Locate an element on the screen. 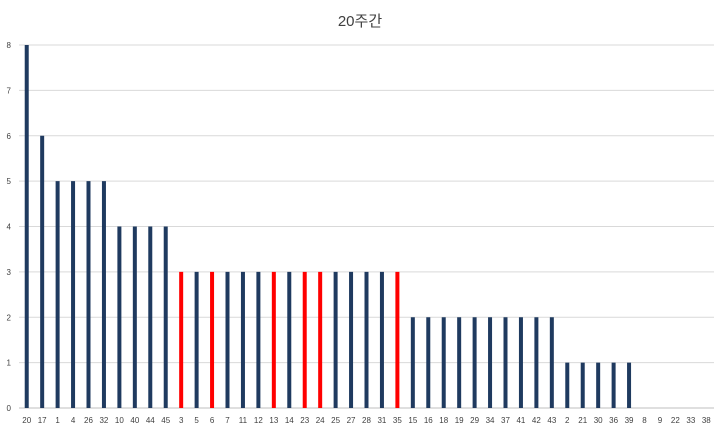  x-tick-label: 4 is located at coordinates (73, 420).